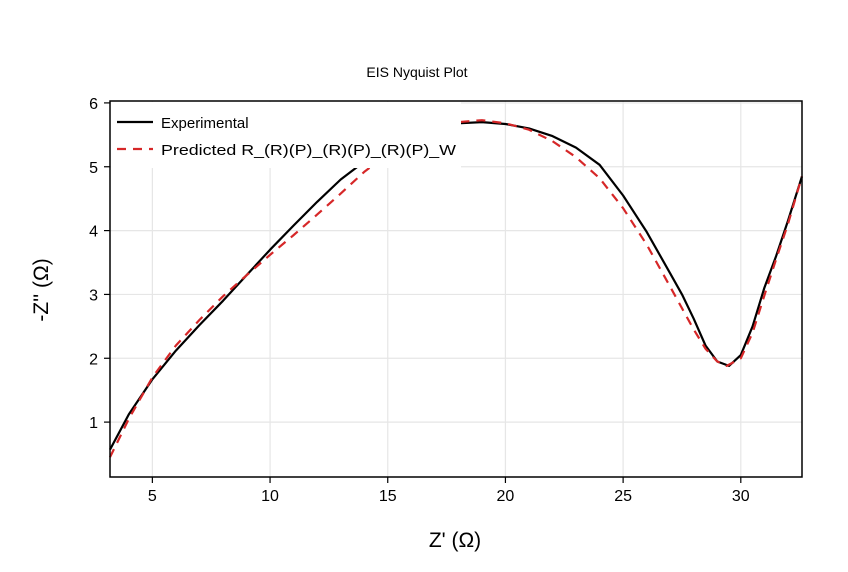  Describe the element at coordinates (455, 540) in the screenshot. I see `x-axis-label: Z' (Ω)` at that location.